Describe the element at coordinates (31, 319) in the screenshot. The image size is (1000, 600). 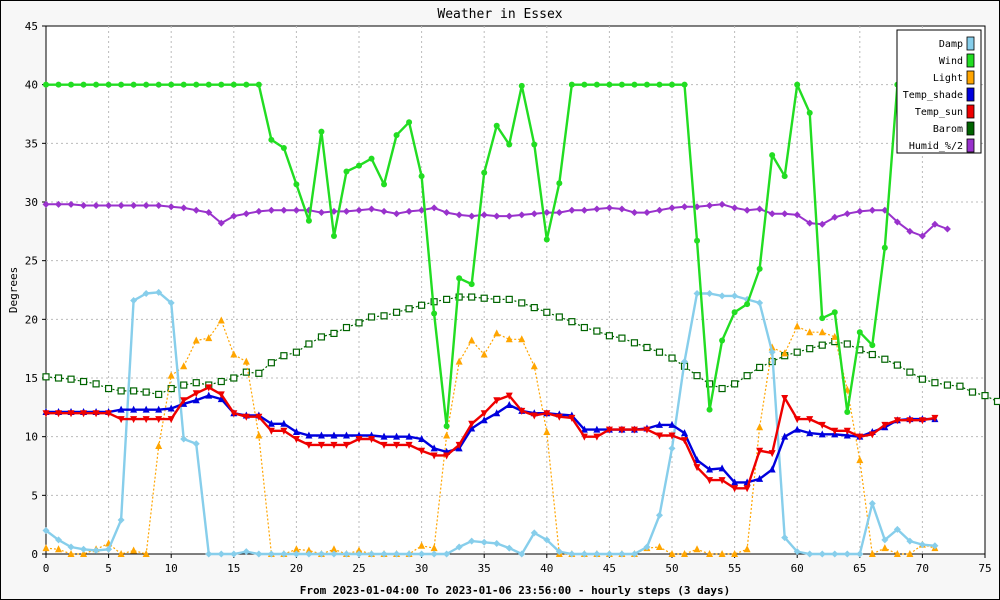
I see `y-tick-label: 20` at that location.